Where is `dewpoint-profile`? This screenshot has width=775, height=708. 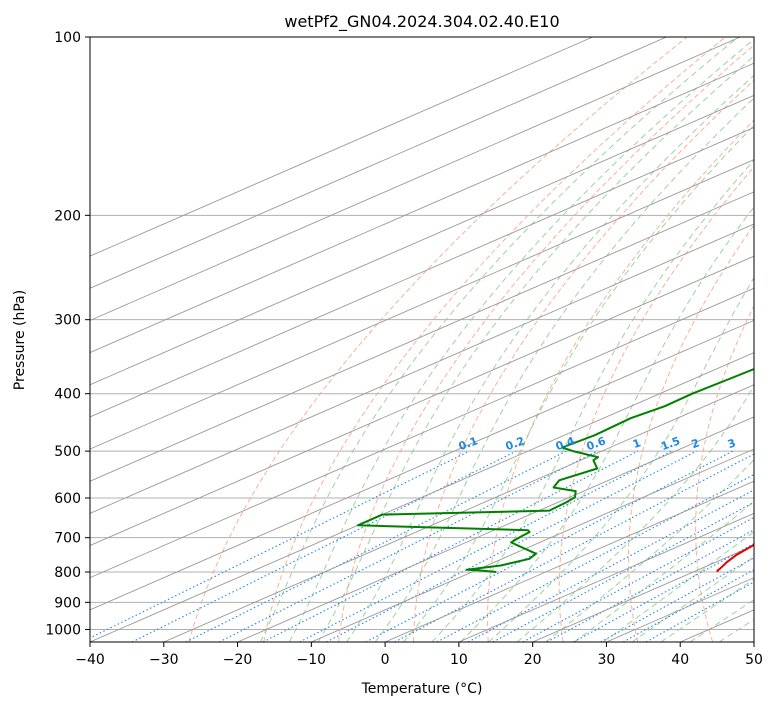
dewpoint-profile is located at coordinates (555, 470).